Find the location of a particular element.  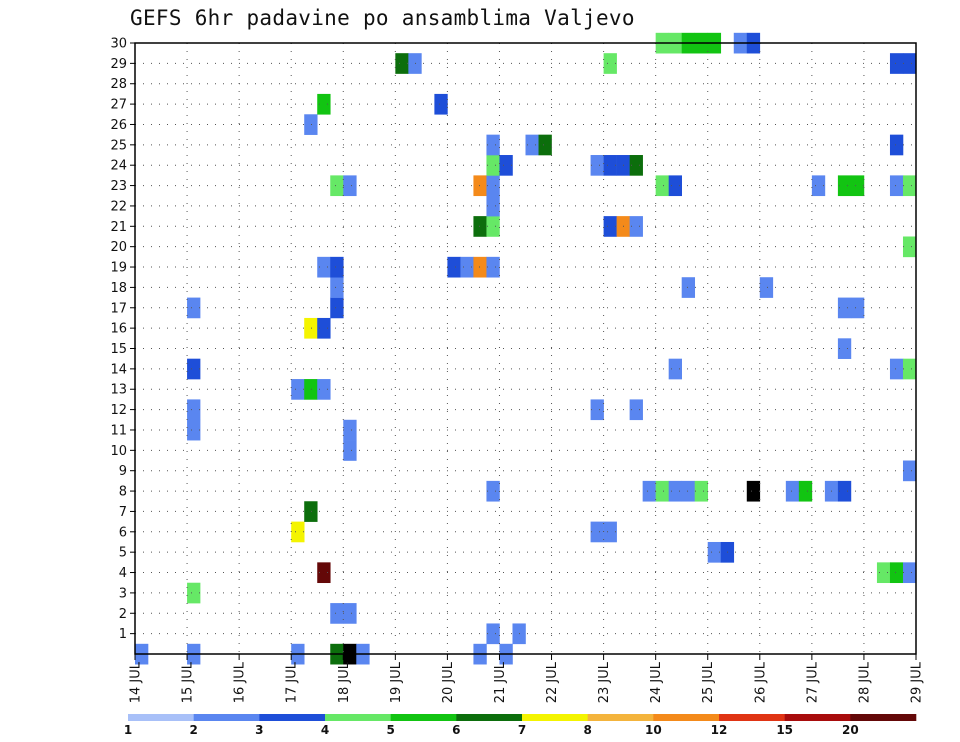

y-tick-label: 16 is located at coordinates (118, 329).